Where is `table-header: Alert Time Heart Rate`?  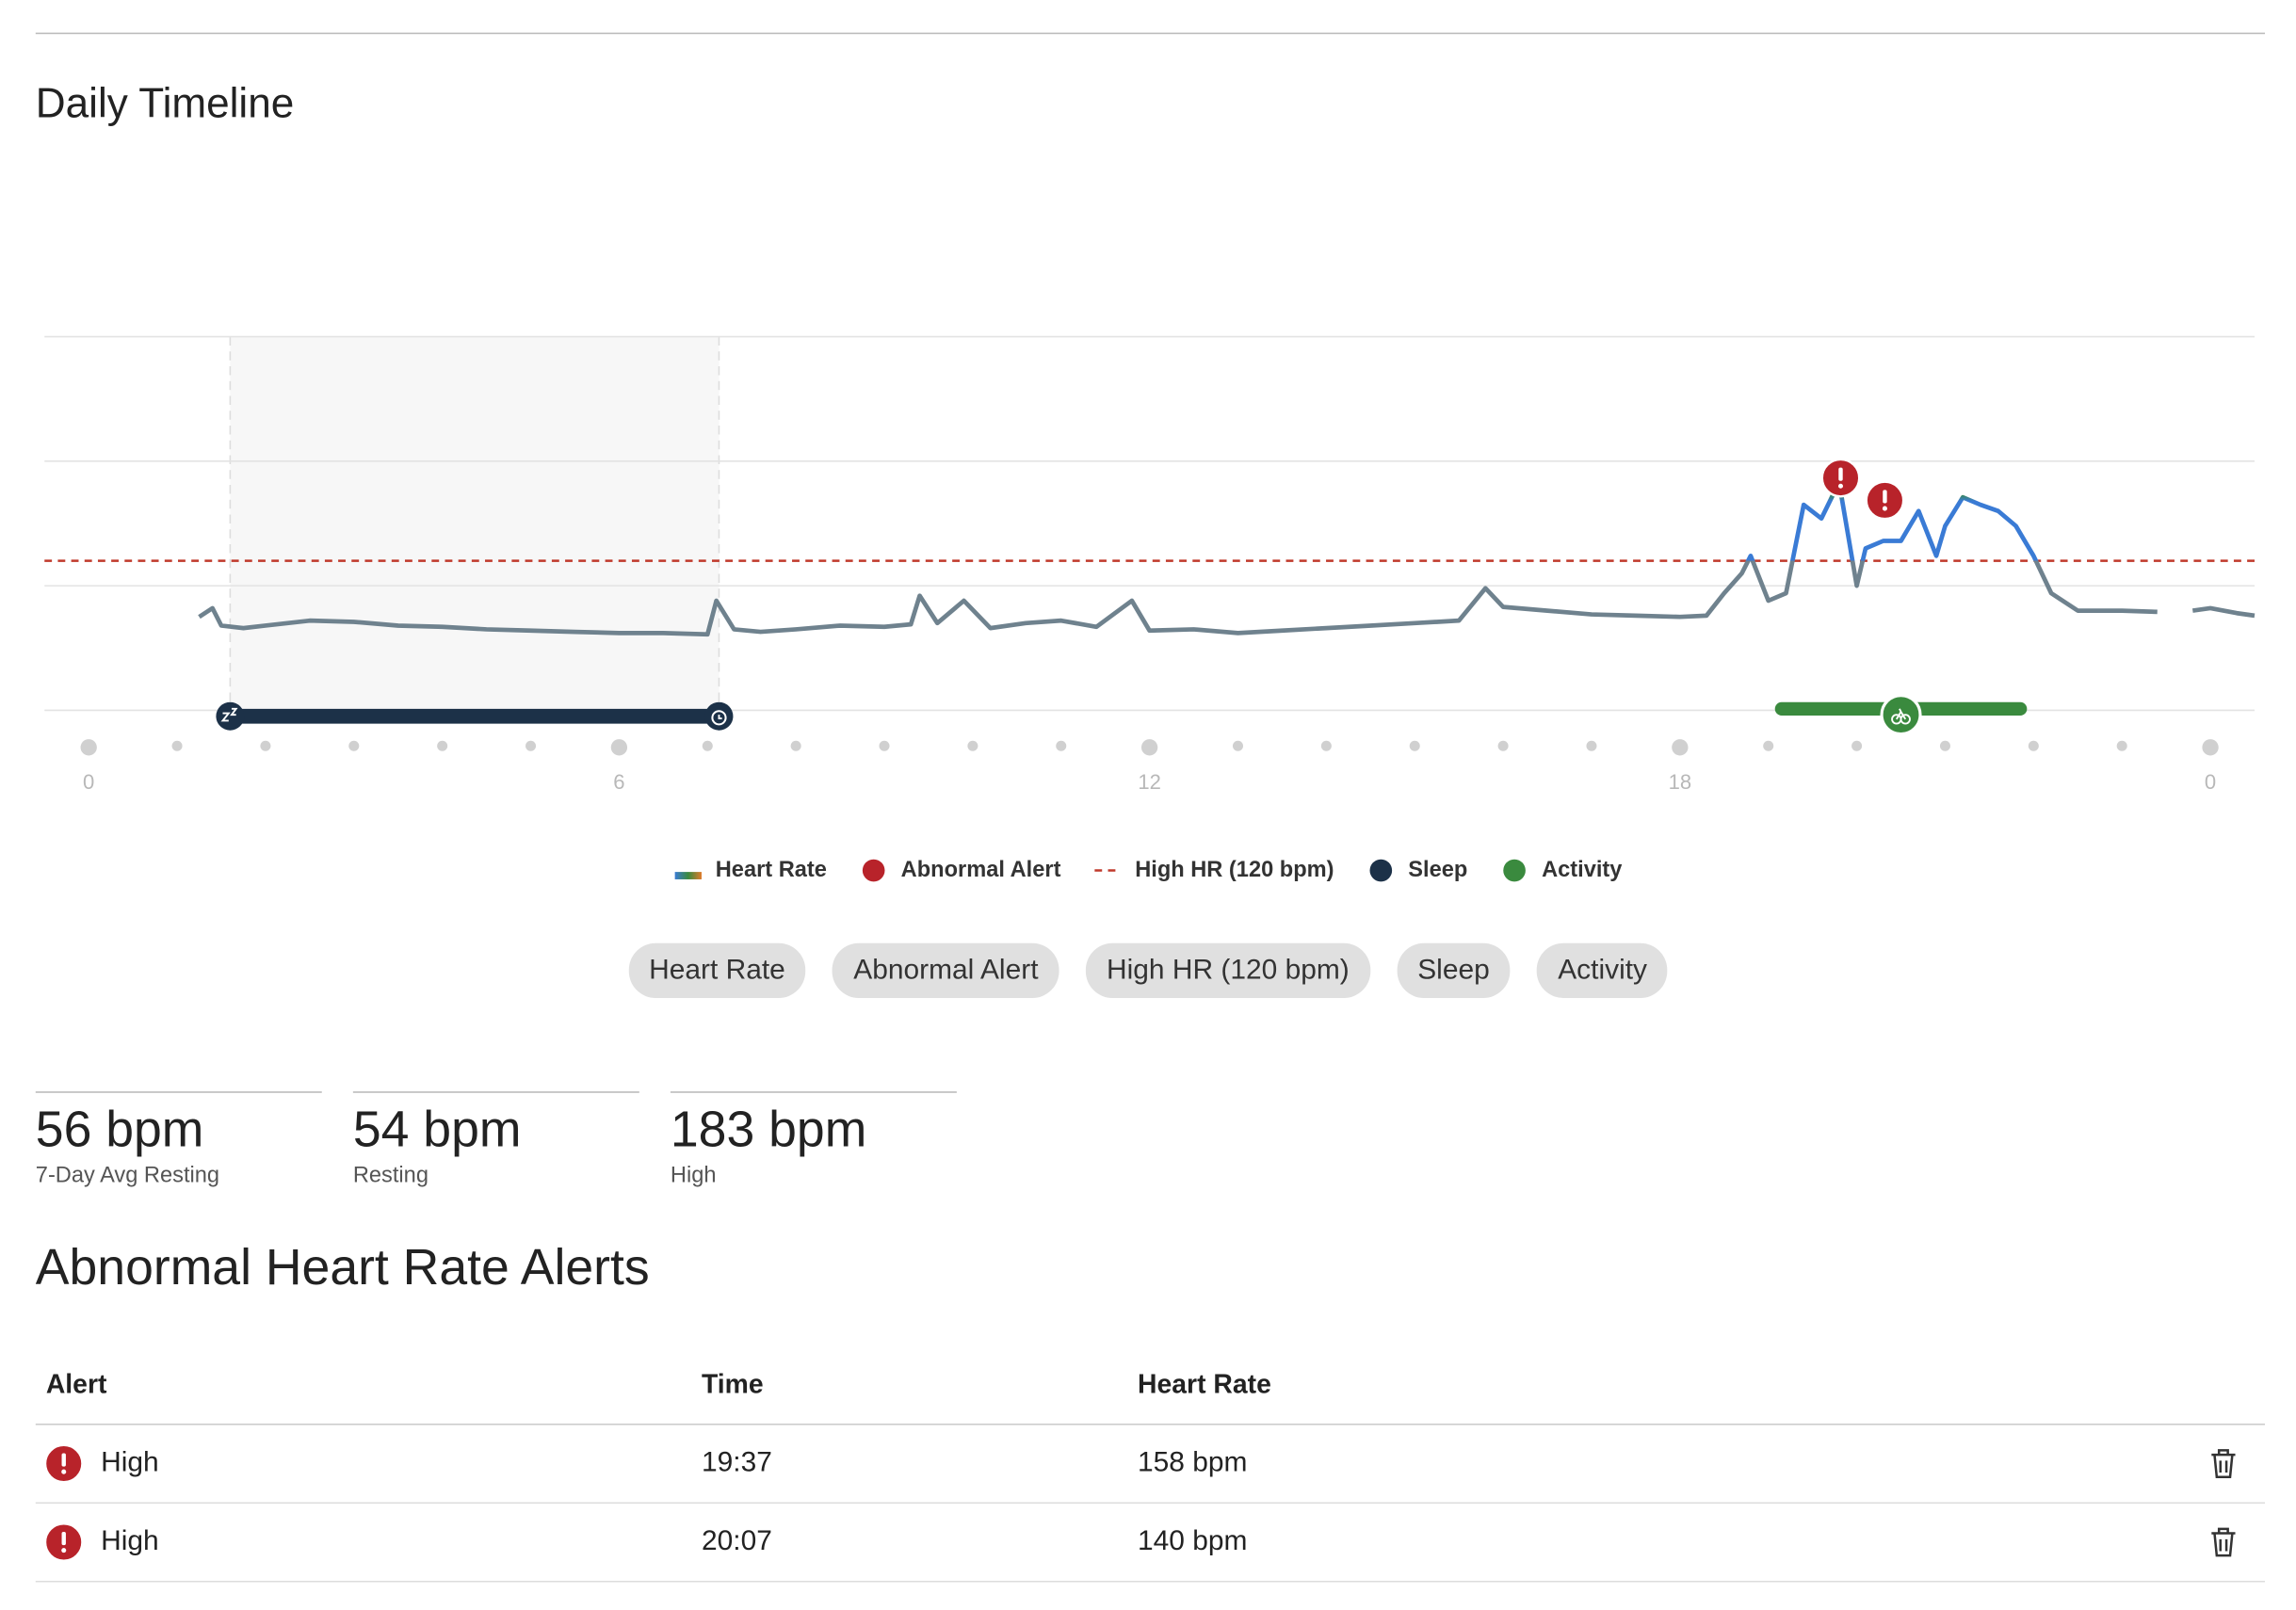
table-header: Alert Time Heart Rate is located at coordinates (1150, 1385).